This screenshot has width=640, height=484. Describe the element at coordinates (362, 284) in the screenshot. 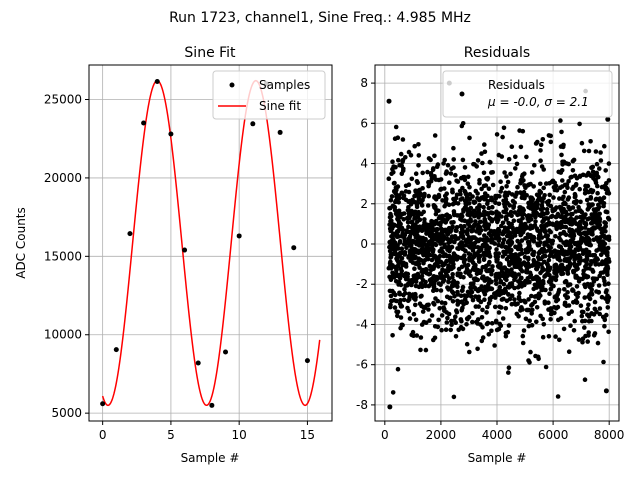

I see `residuals-ytick-label: -2` at that location.